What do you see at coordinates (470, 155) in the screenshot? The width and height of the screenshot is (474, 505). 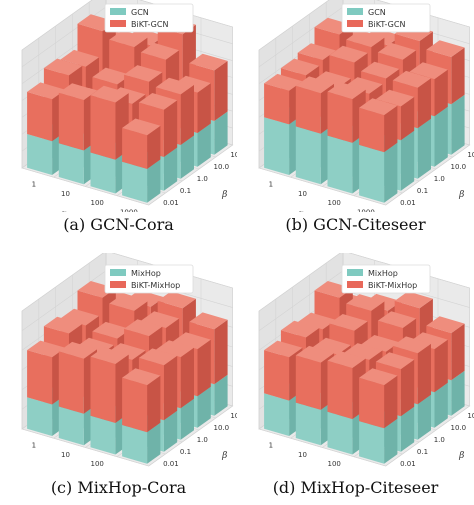 I see `beta-tick-label: 100.0` at bounding box center [470, 155].